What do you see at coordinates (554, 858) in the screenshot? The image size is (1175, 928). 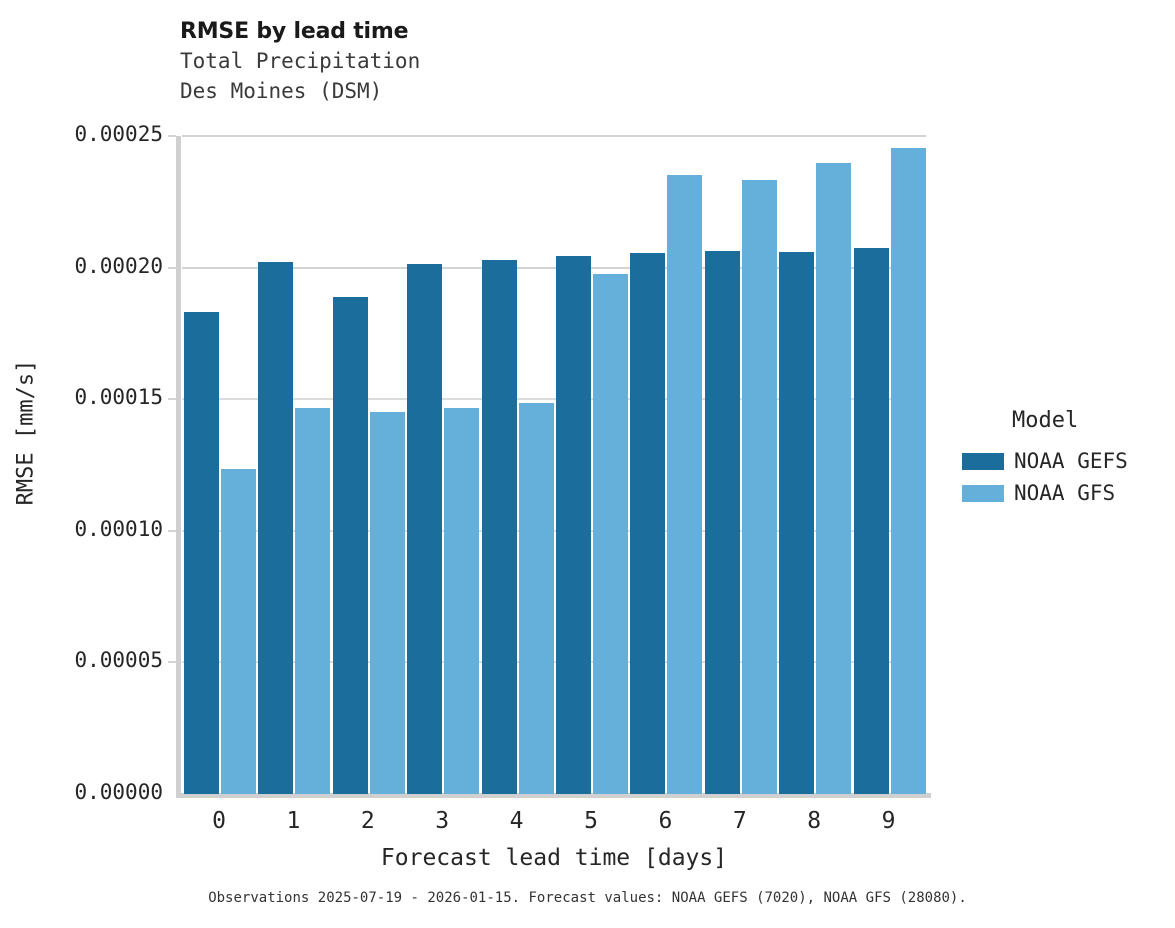 I see `x-axis-label: Forecast lead time [days]` at bounding box center [554, 858].